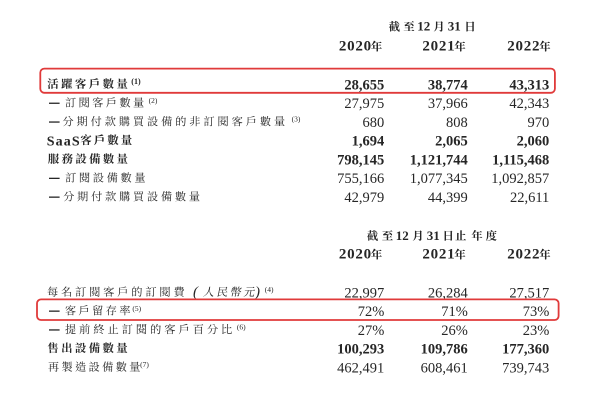  What do you see at coordinates (539, 123) in the screenshot?
I see `svg-text: 970` at bounding box center [539, 123].